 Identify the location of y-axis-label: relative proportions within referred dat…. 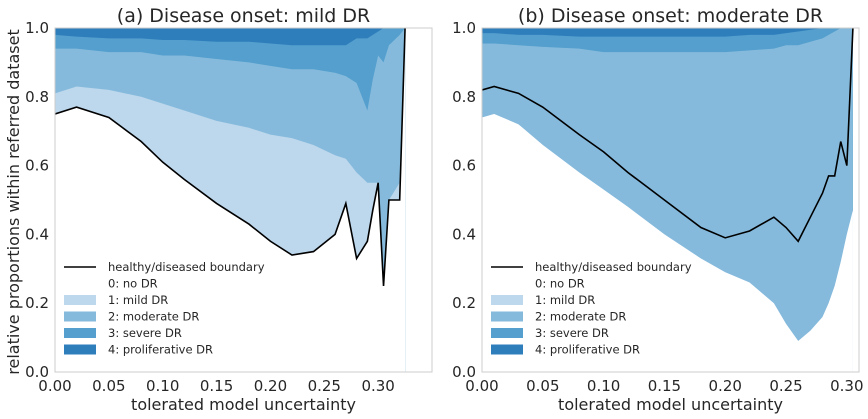
(13, 201).